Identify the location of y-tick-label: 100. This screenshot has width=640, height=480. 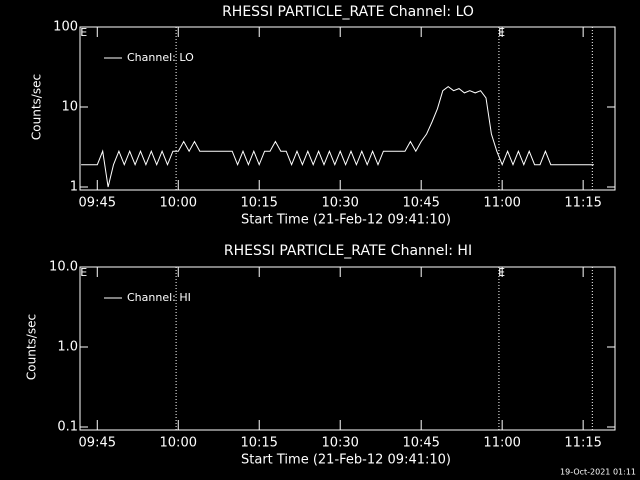
(65, 27).